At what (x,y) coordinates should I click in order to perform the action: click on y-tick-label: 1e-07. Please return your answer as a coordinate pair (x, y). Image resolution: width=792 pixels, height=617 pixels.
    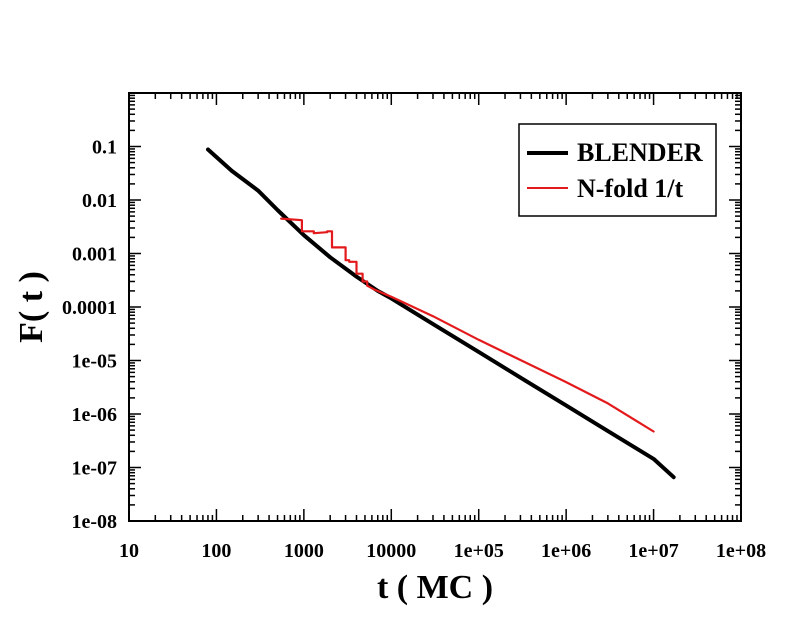
    Looking at the image, I should click on (94, 469).